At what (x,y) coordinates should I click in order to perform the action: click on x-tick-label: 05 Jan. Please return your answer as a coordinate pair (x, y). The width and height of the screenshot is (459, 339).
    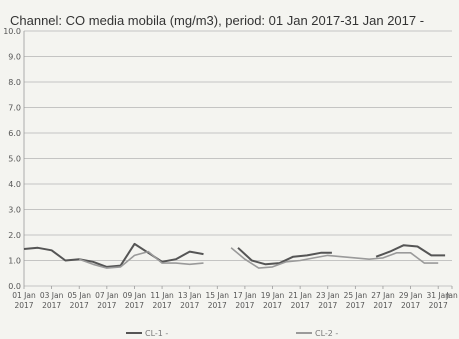
    Looking at the image, I should click on (79, 295).